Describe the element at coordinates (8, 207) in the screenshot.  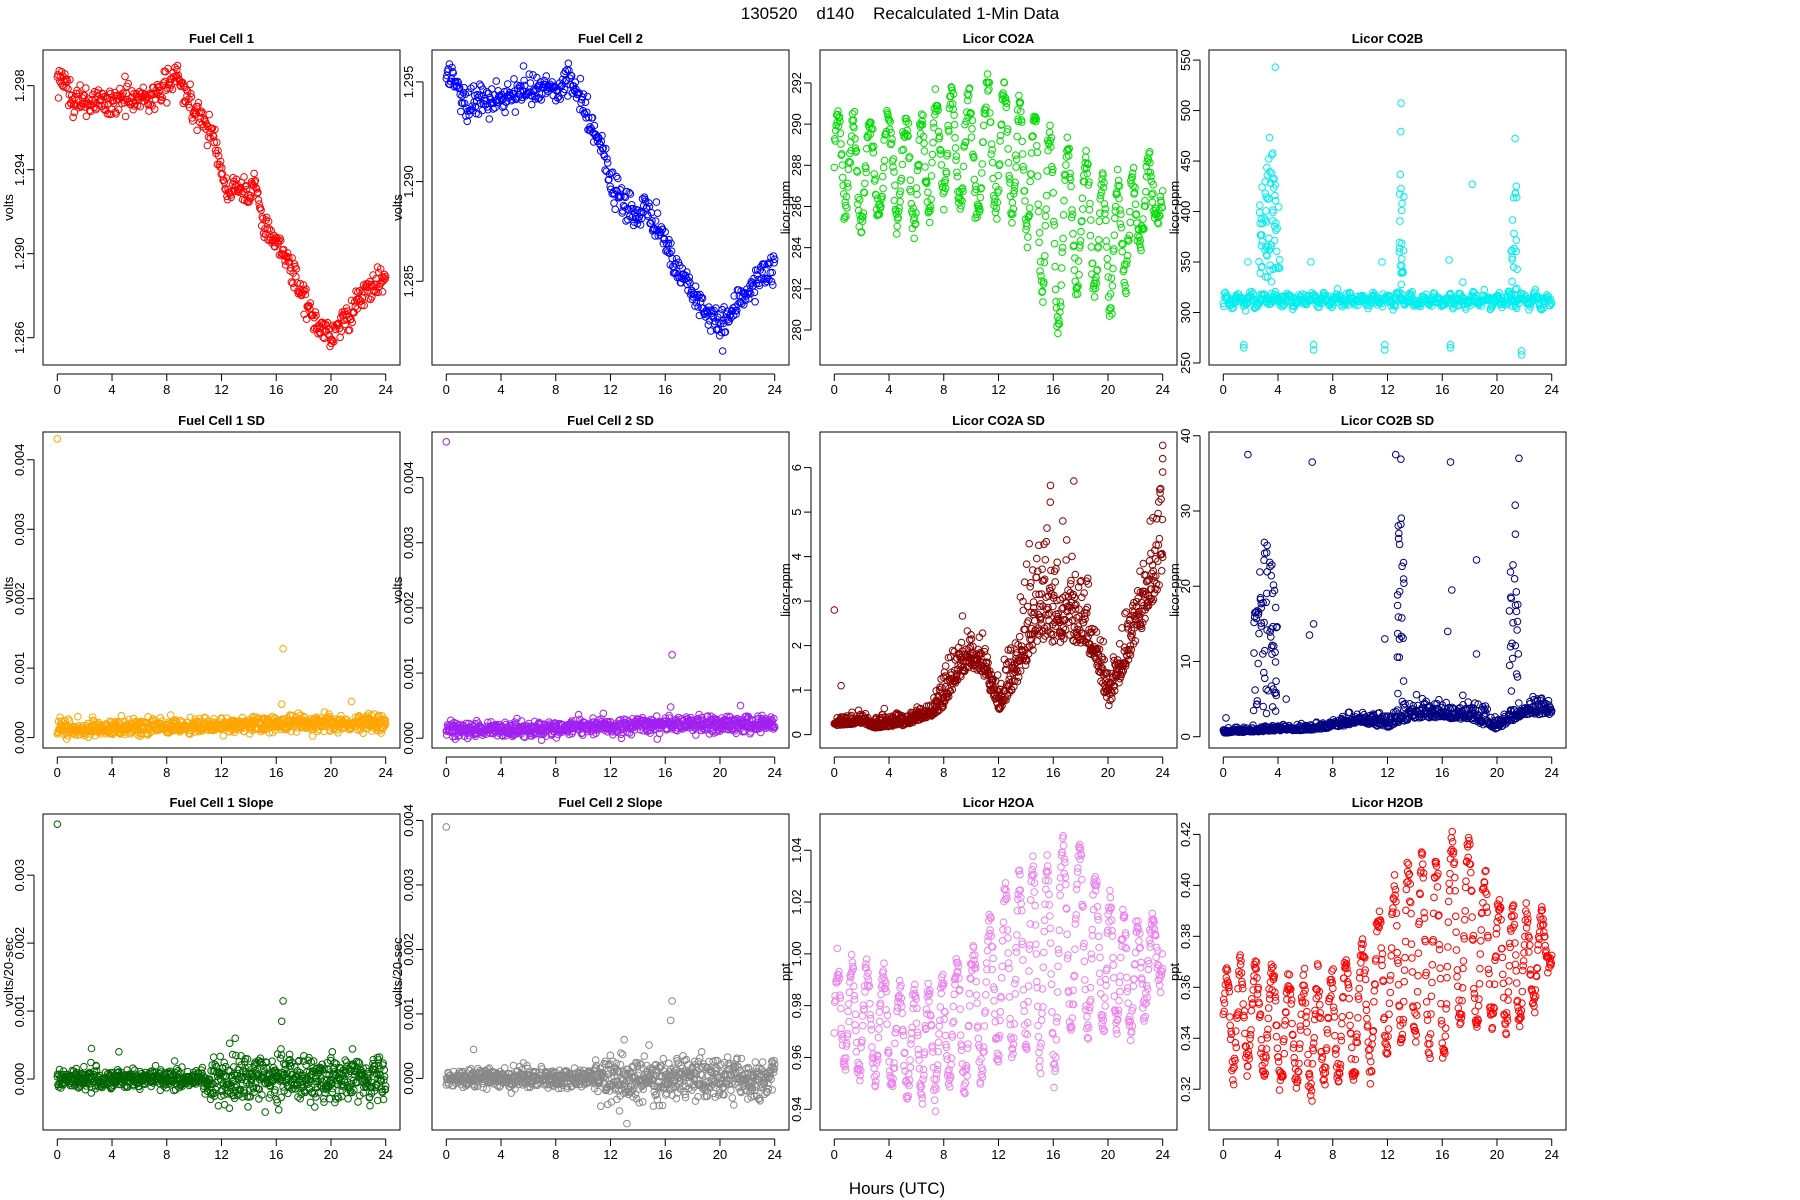
I see `y-axis-label: volts` at that location.